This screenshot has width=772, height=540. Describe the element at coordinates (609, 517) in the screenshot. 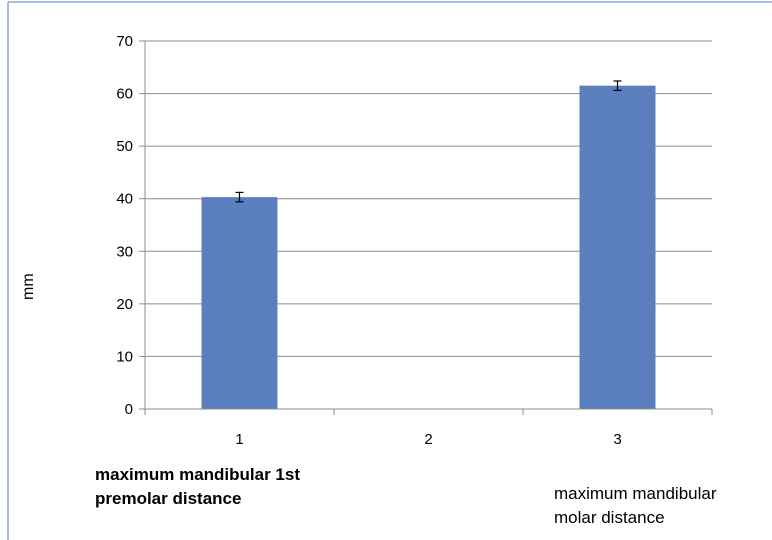

I see `annotation-molar-line2: molar distance` at that location.